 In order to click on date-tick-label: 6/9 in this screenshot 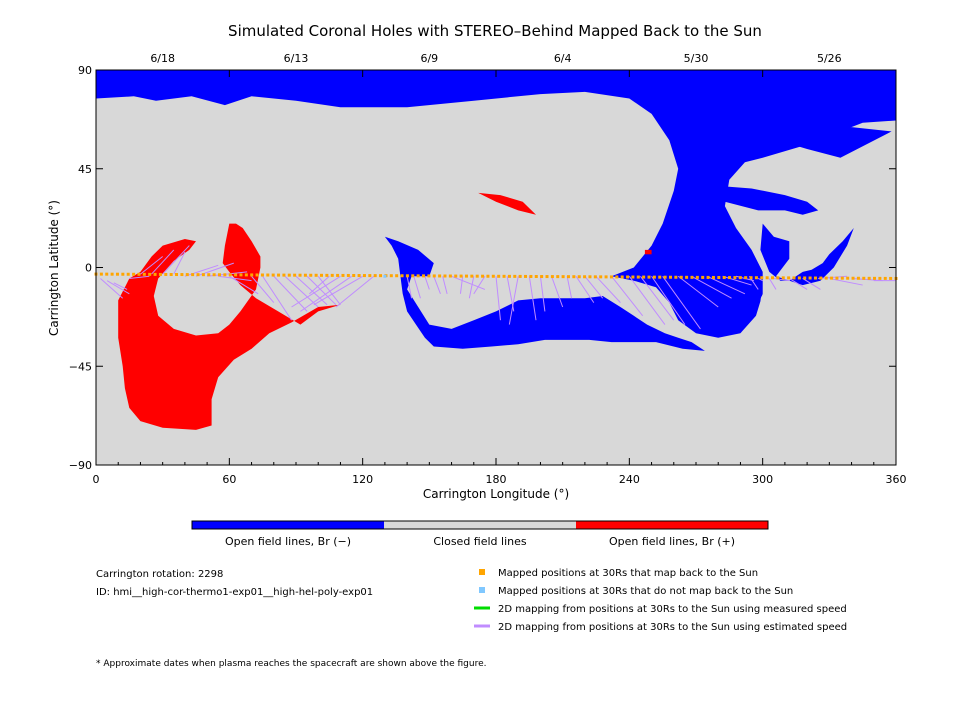, I will do `click(429, 58)`.